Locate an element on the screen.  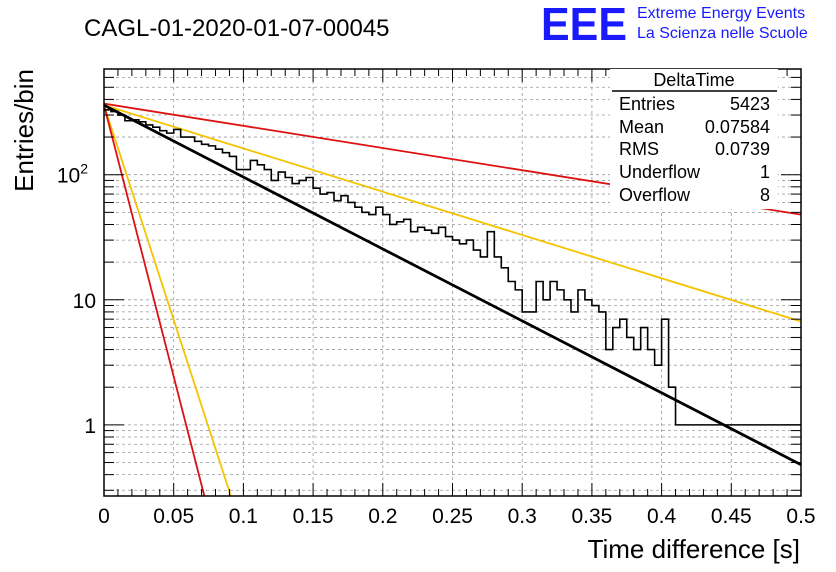
stats-label-entries: Entries is located at coordinates (647, 104).